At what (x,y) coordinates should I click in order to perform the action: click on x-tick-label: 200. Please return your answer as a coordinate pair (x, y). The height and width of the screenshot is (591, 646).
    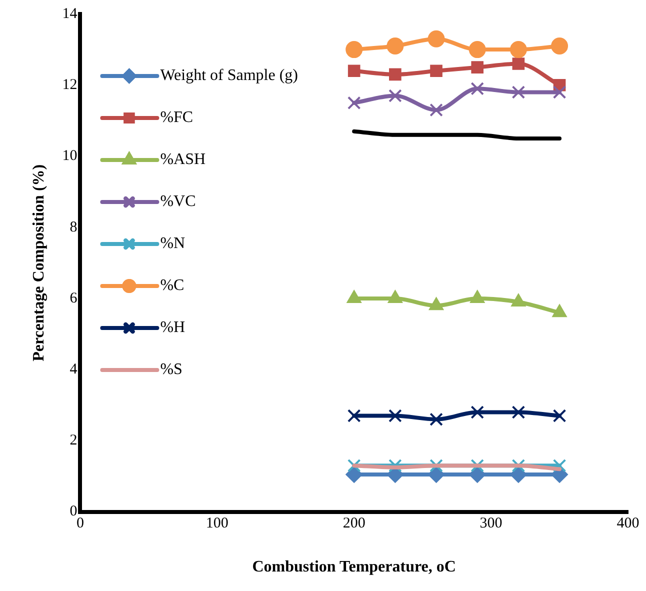
    Looking at the image, I should click on (354, 524).